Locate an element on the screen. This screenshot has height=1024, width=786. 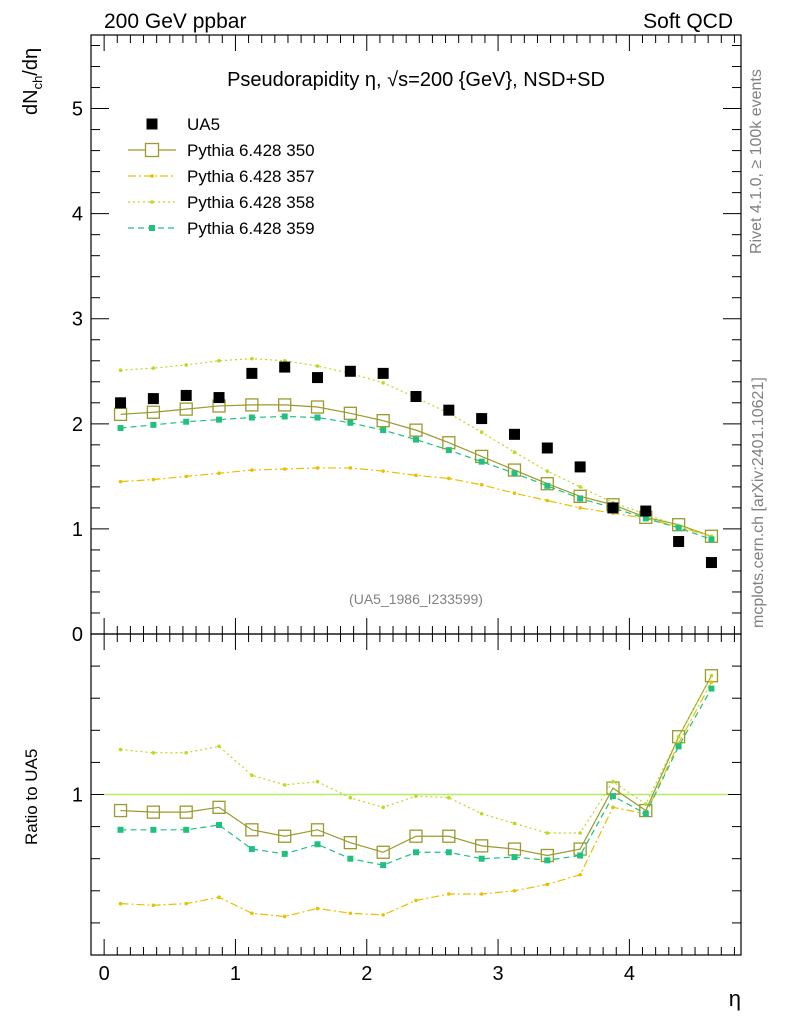
x-axis-label: η is located at coordinates (735, 998).